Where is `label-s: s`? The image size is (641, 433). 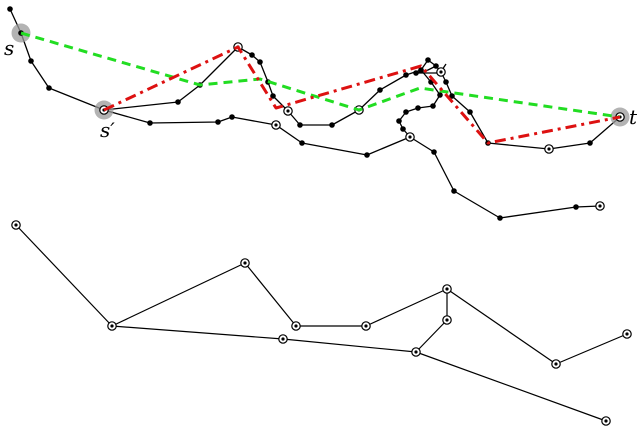
label-s: s is located at coordinates (9, 48).